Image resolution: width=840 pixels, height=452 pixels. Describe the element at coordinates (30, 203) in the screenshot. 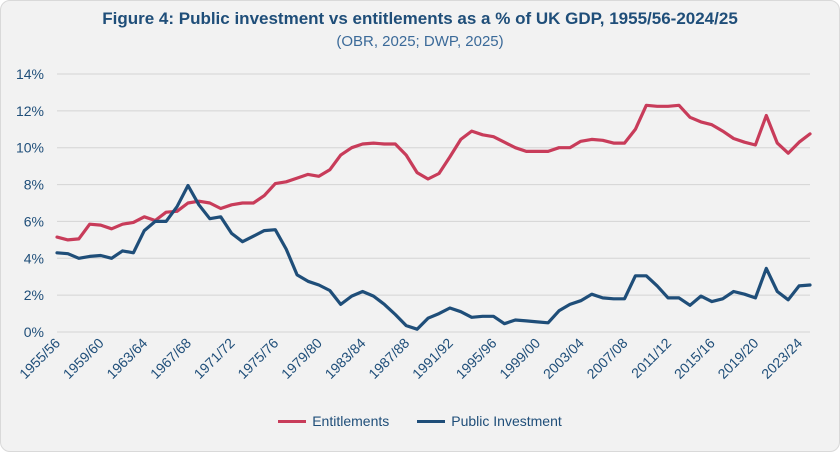

I see `y-axis-ticks: 0% 2% 4% 6% 8% 10% 12% 14%` at that location.